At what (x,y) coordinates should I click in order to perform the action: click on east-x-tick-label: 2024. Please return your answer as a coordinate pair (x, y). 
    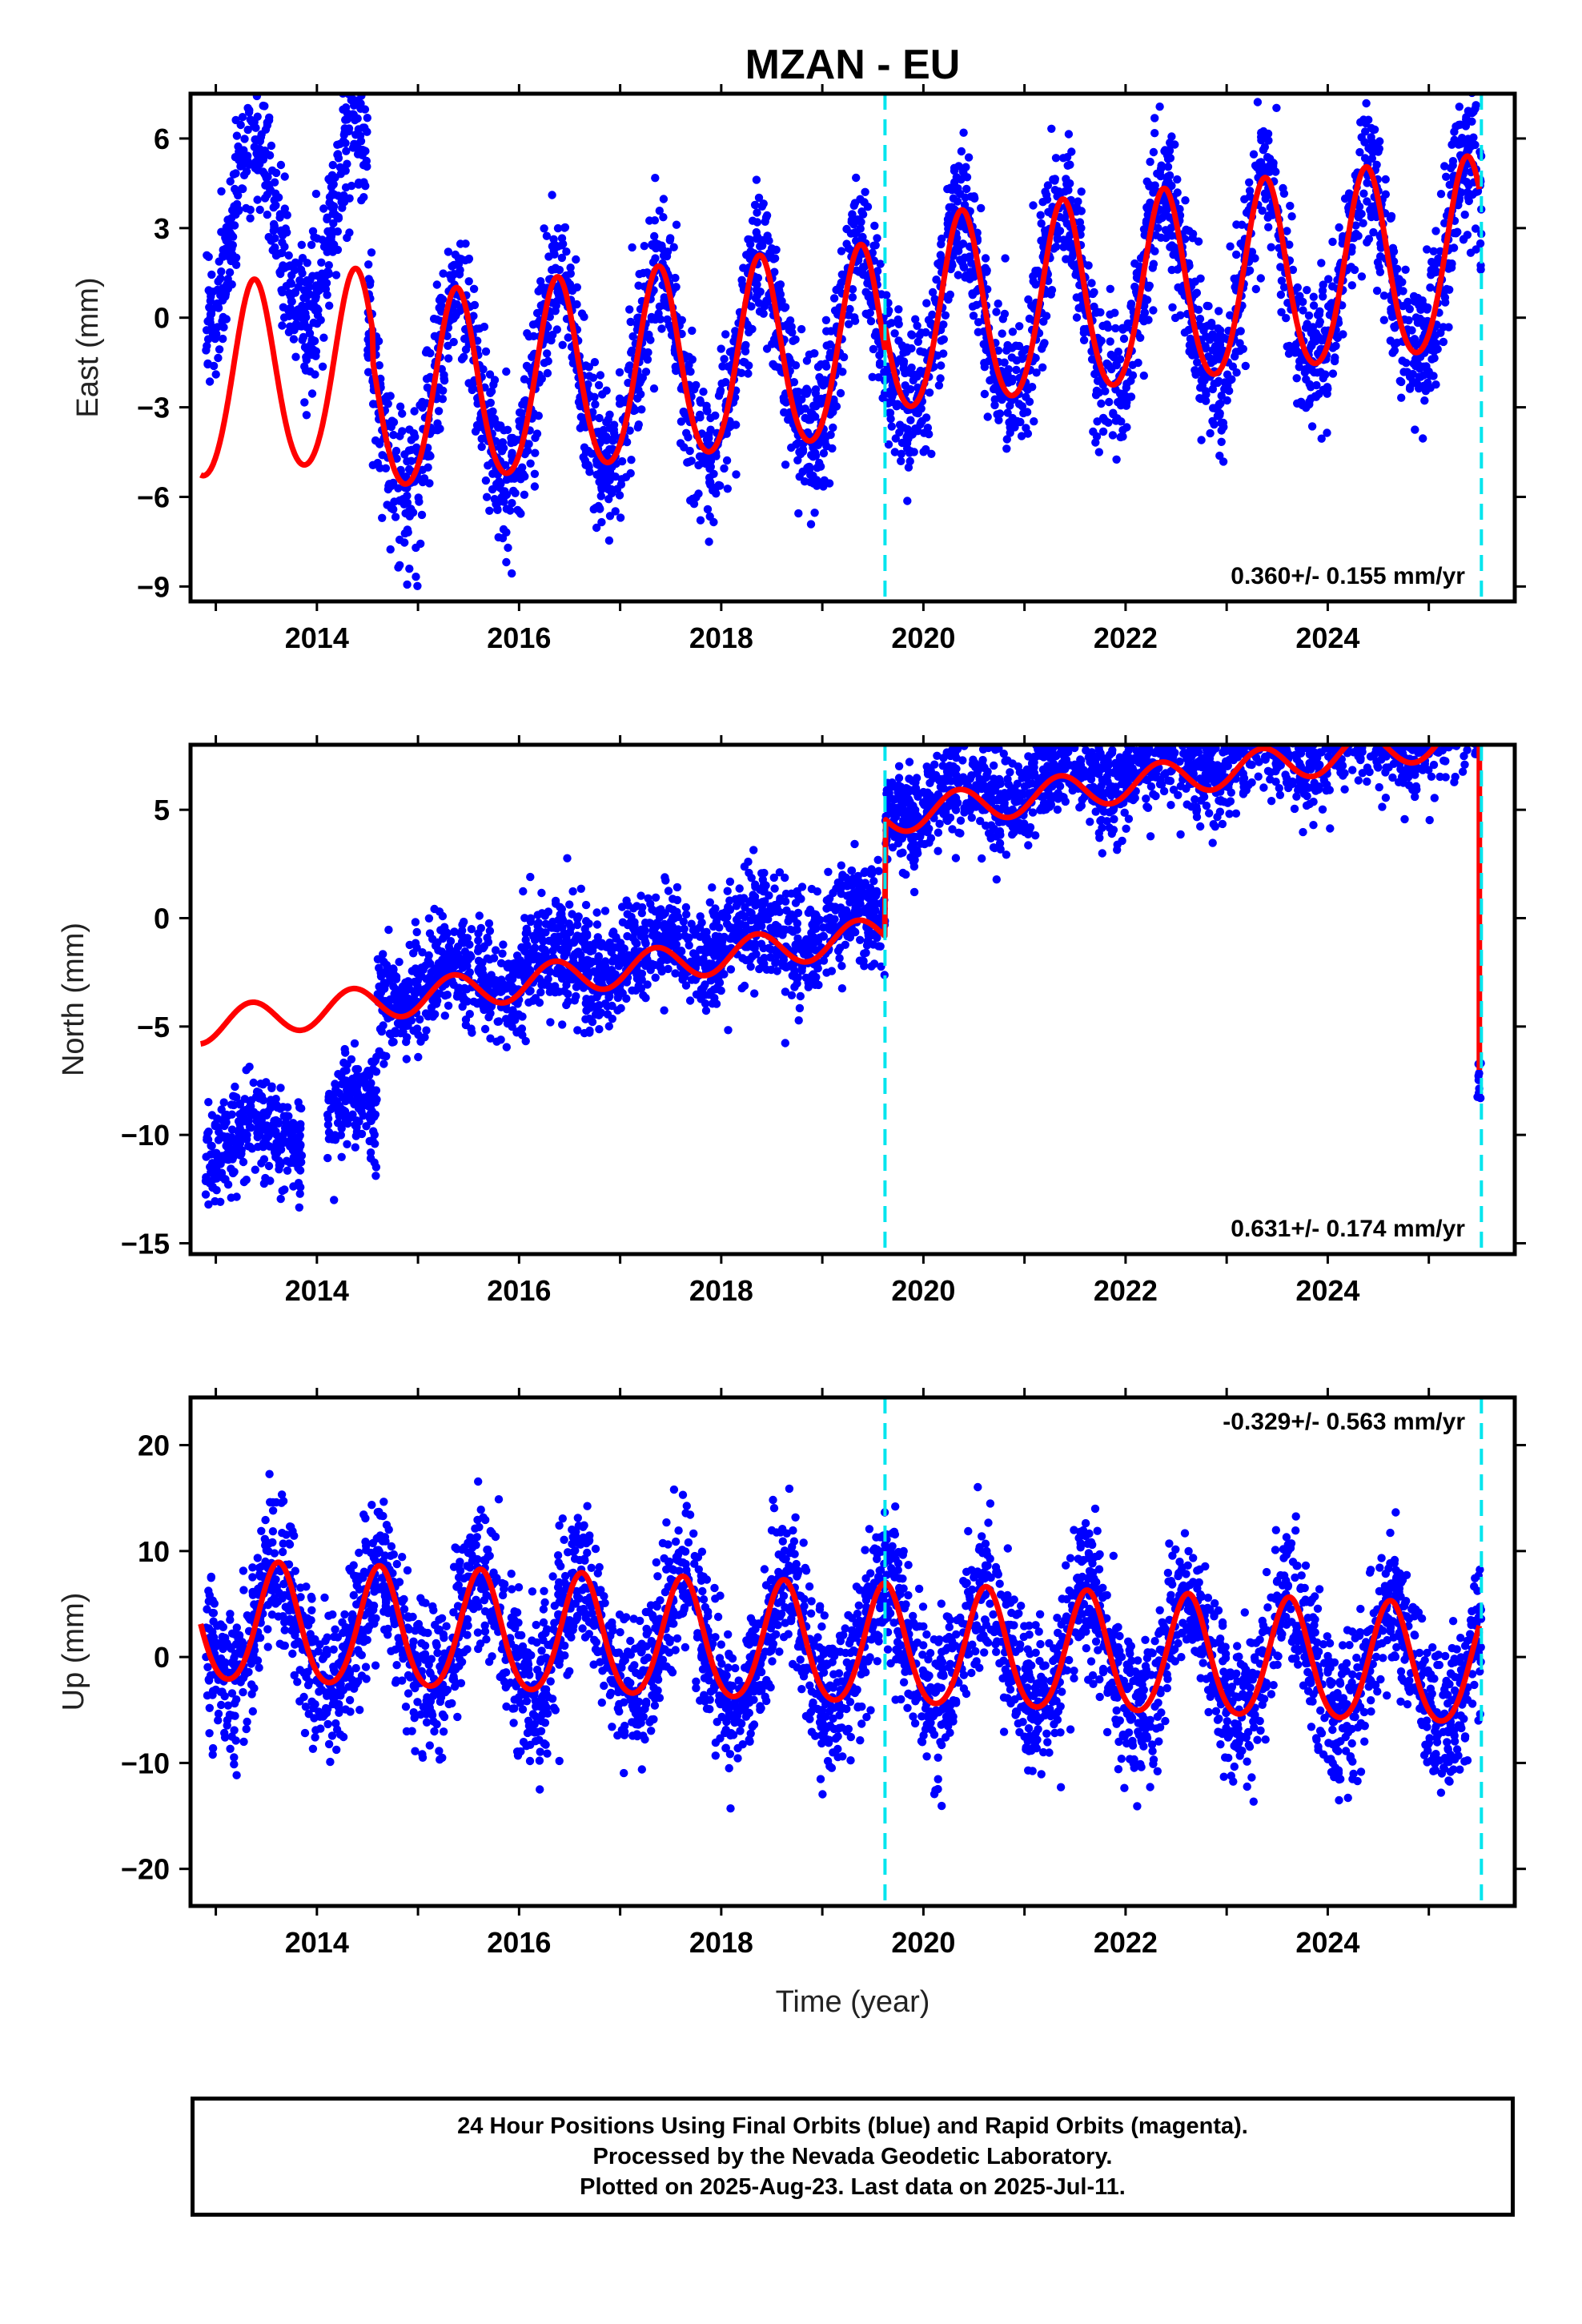
    Looking at the image, I should click on (1327, 637).